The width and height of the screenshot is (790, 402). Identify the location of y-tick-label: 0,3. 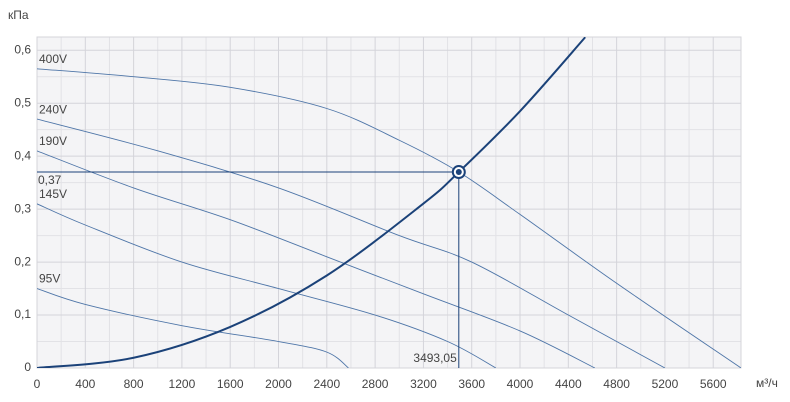
(22, 208).